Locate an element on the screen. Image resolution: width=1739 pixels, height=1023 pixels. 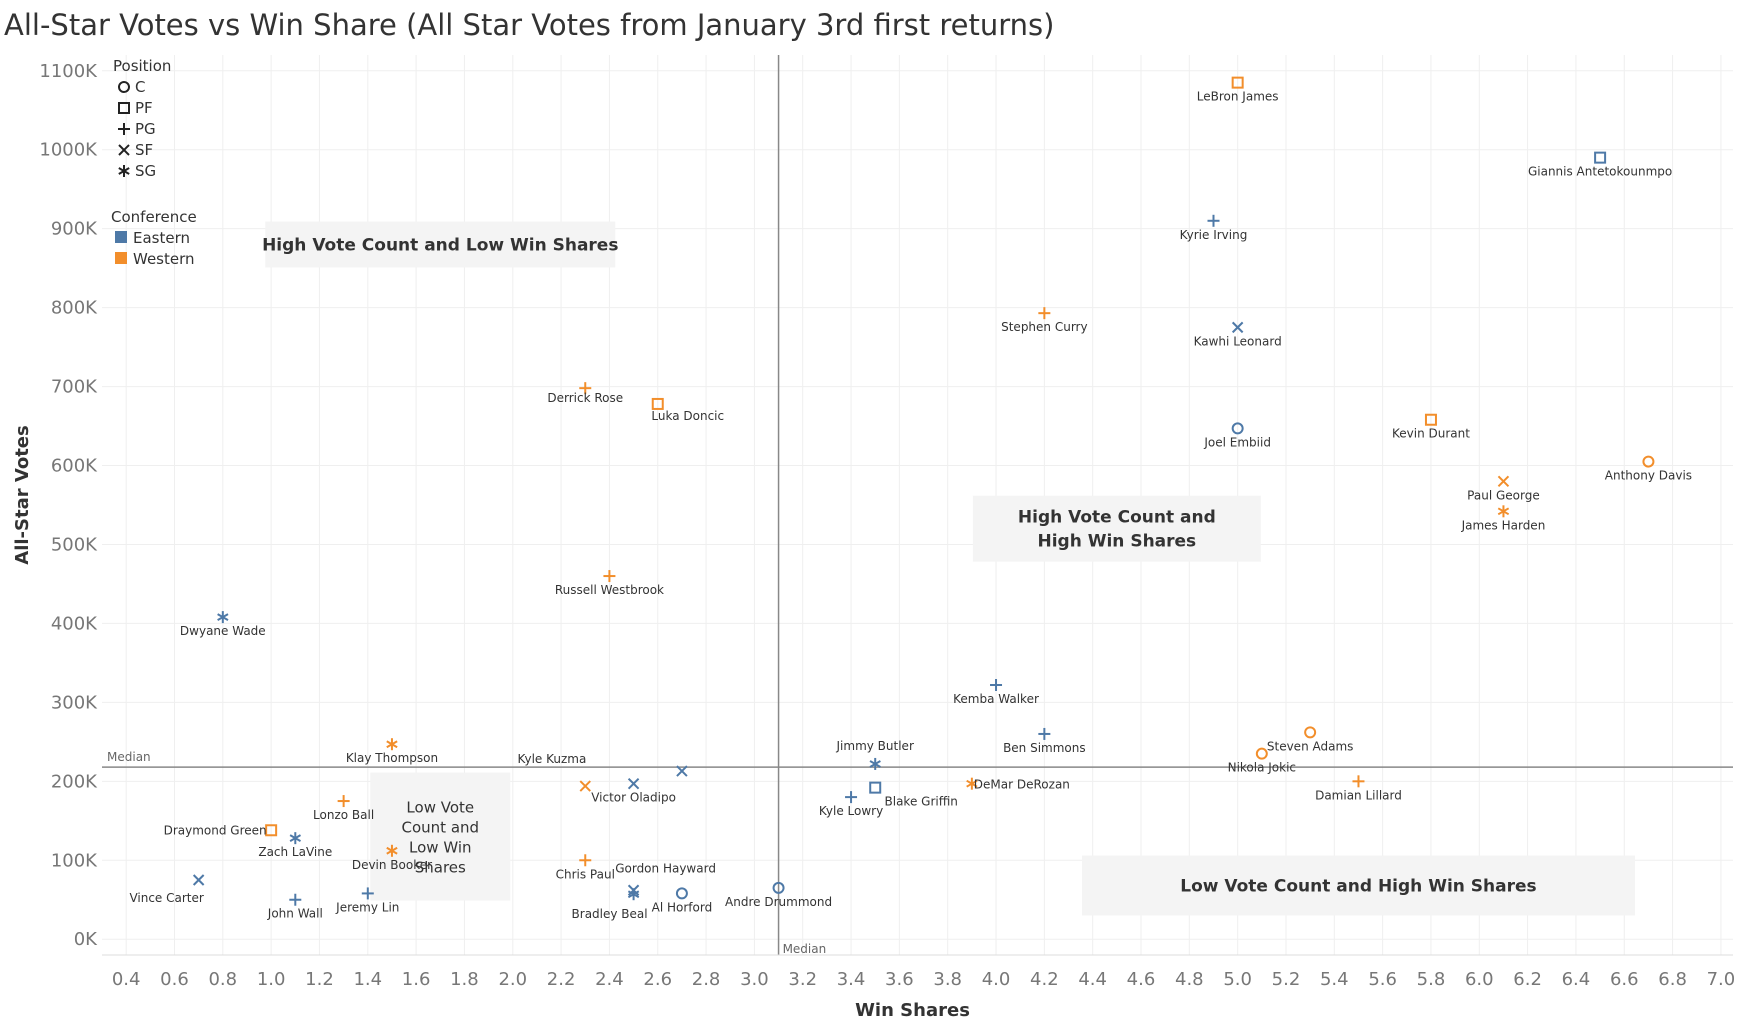
y-tick-label: 300K is located at coordinates (74, 702).